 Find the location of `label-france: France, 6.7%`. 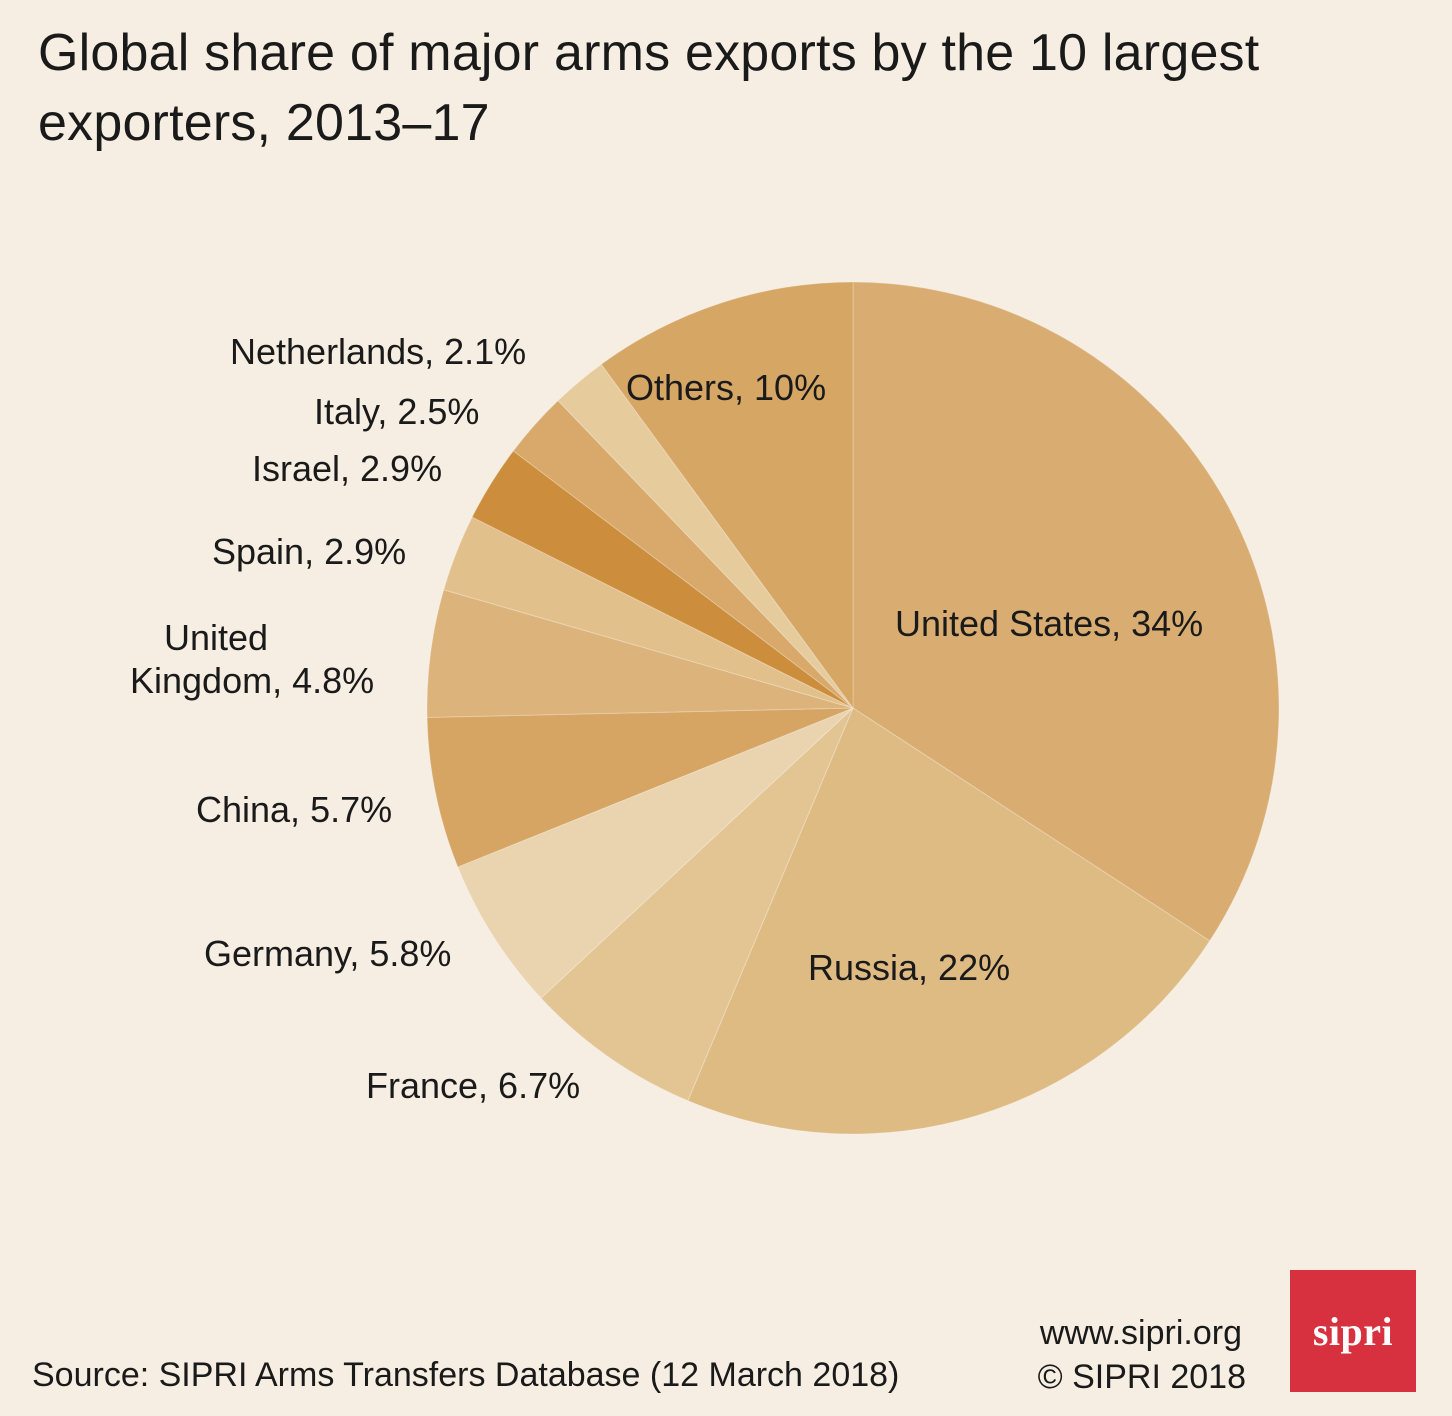

label-france: France, 6.7% is located at coordinates (473, 1085).